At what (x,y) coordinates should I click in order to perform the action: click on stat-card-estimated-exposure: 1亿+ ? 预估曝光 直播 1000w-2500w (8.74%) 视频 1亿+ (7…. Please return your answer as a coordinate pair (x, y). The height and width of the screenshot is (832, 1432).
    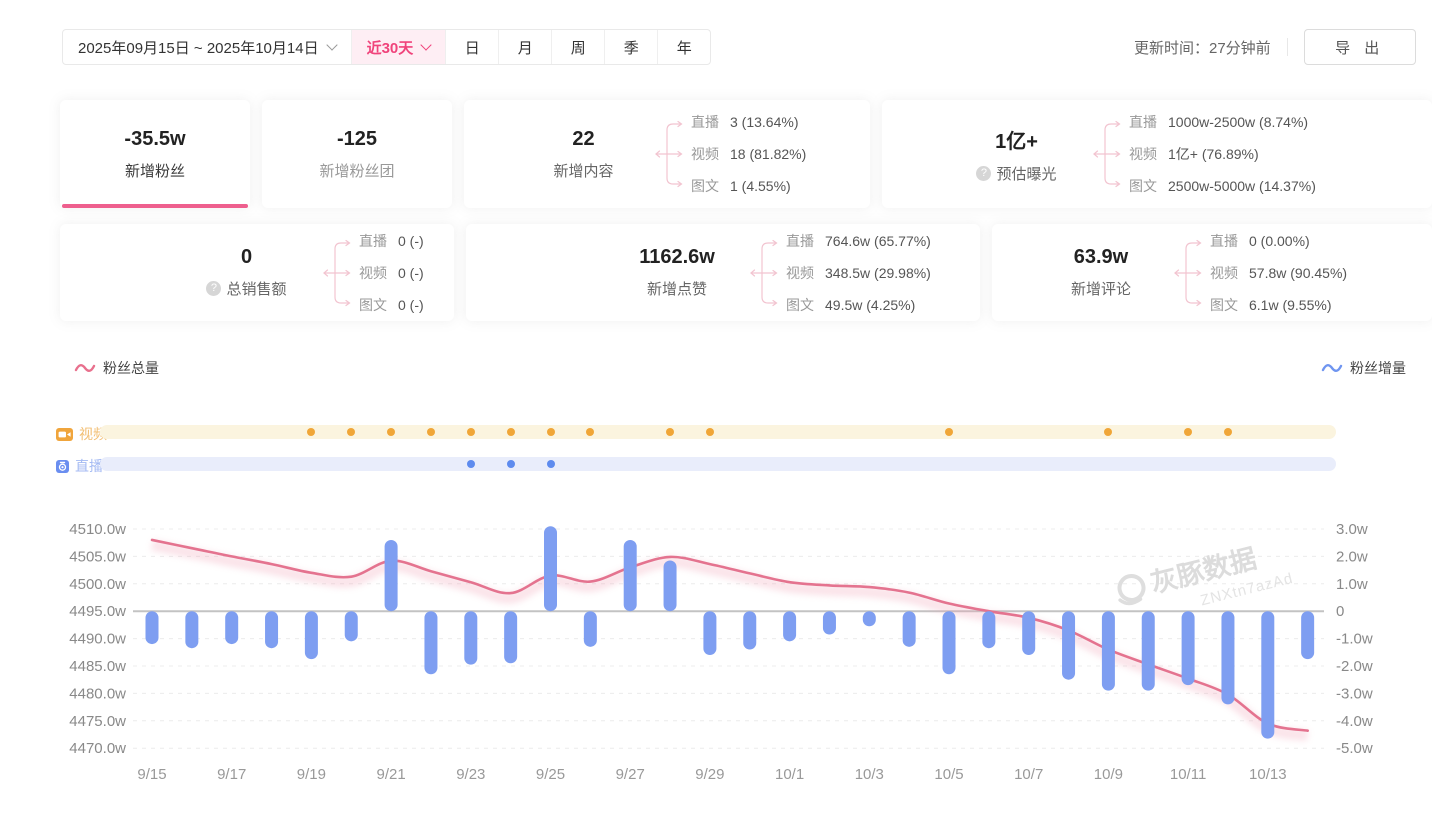
    Looking at the image, I should click on (1157, 154).